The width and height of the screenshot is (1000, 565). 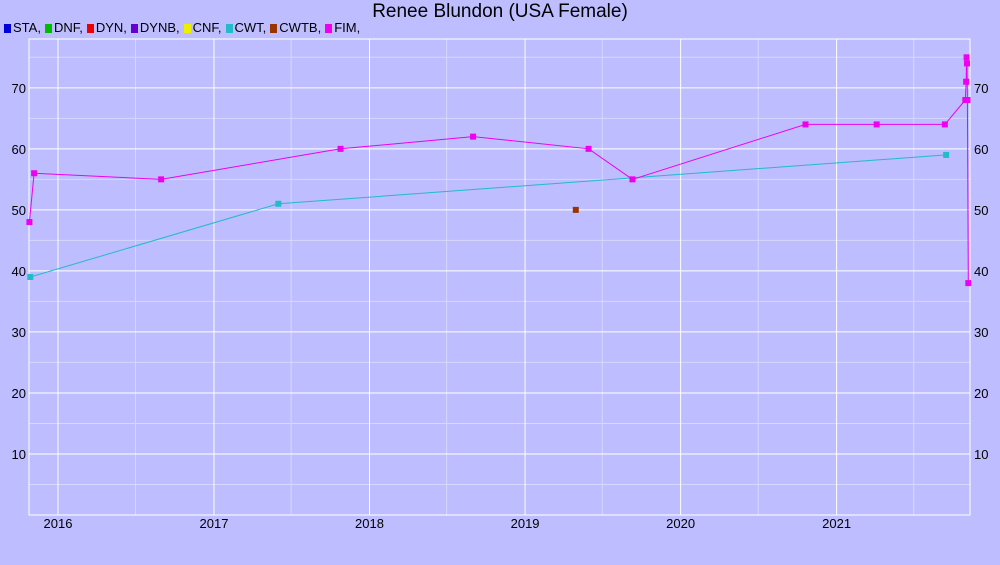 I want to click on x-tick-label: 2018, so click(x=369, y=523).